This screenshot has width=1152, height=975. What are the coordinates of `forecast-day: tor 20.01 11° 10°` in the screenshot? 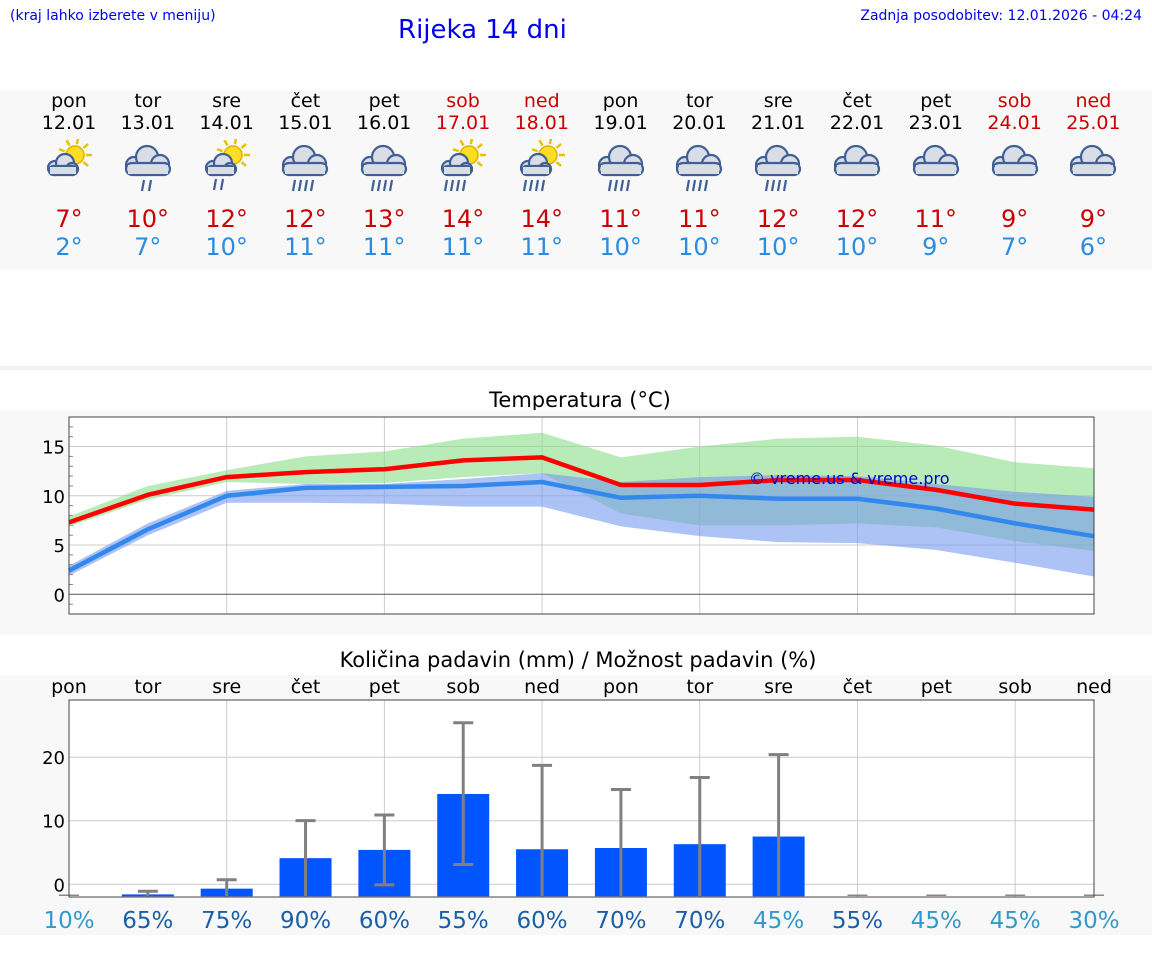 It's located at (699, 175).